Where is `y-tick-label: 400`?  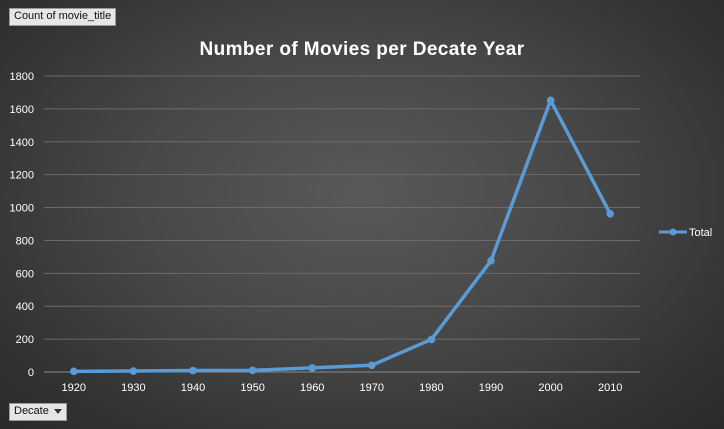 y-tick-label: 400 is located at coordinates (25, 307).